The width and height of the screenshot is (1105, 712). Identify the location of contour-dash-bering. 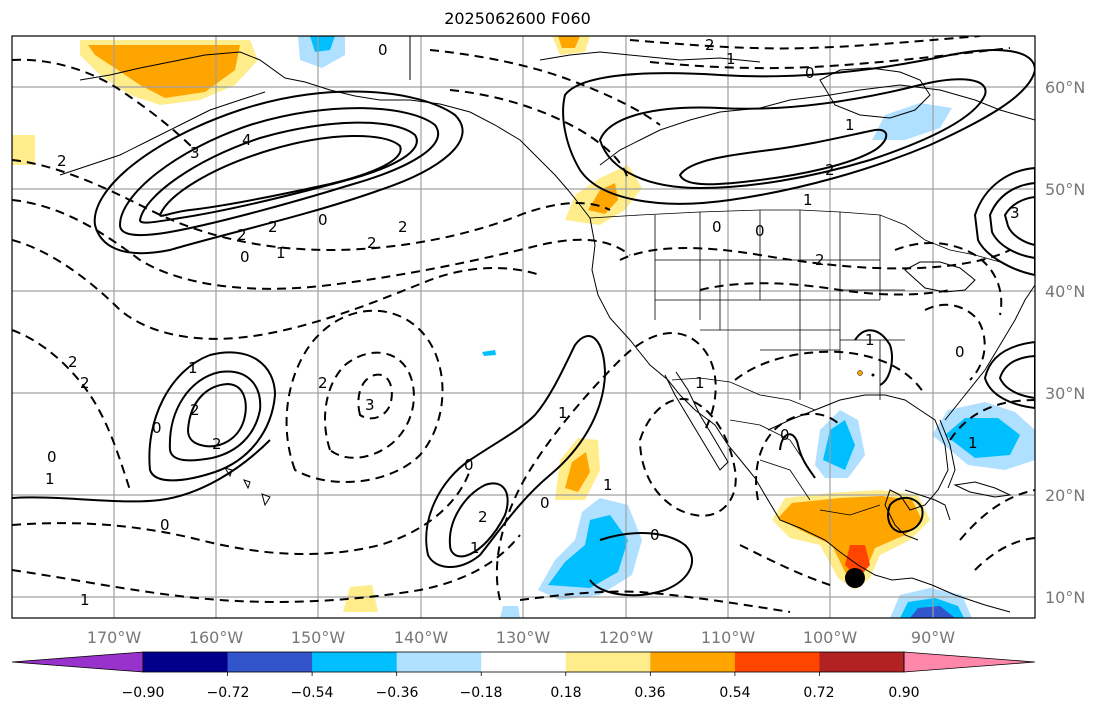
(104, 104).